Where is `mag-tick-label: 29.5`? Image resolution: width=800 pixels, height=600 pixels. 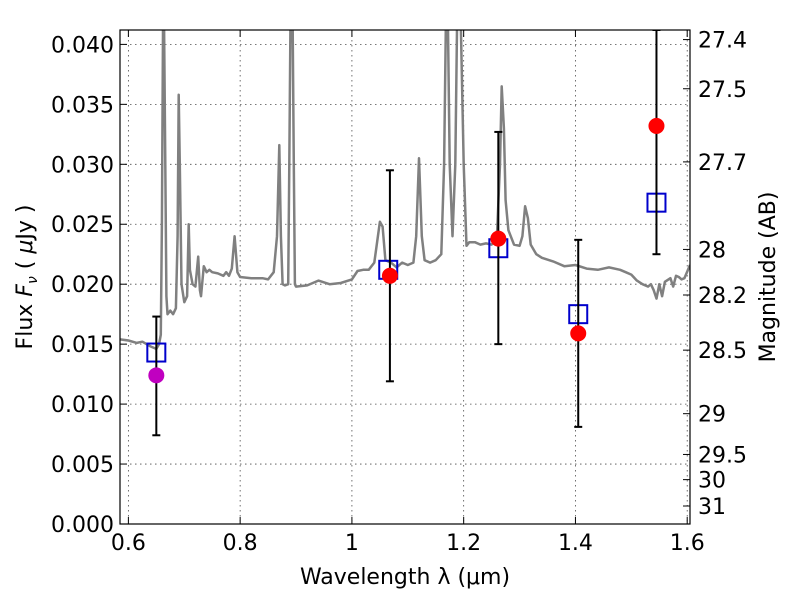 mag-tick-label: 29.5 is located at coordinates (722, 455).